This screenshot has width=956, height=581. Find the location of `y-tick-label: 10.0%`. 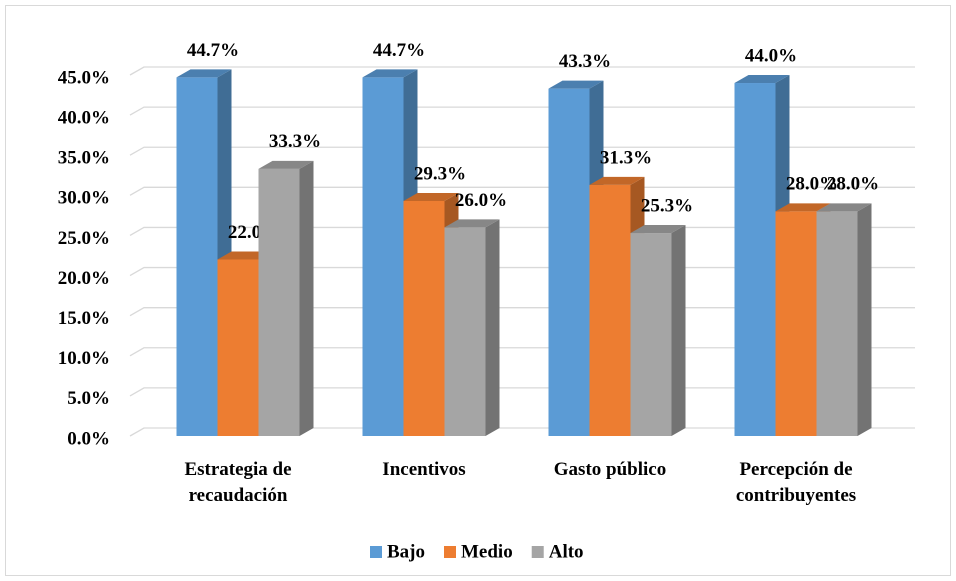

y-tick-label: 10.0% is located at coordinates (84, 358).